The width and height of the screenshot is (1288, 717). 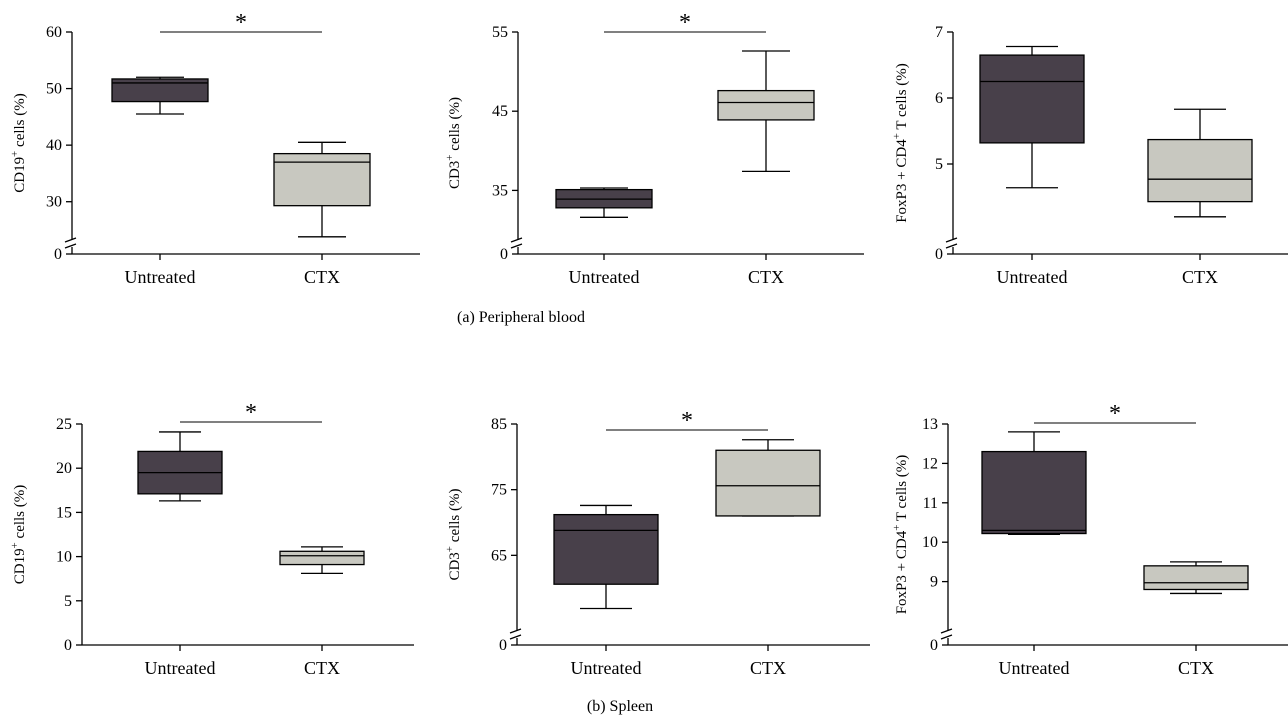 What do you see at coordinates (64, 468) in the screenshot?
I see `y-tick-label: 20` at bounding box center [64, 468].